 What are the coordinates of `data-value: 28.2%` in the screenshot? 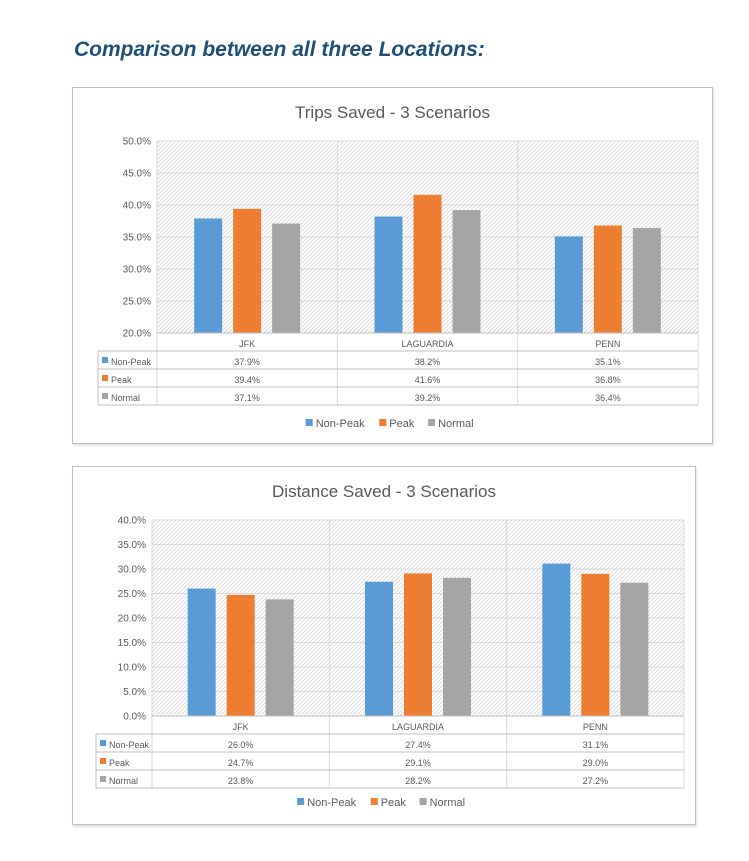 It's located at (418, 781).